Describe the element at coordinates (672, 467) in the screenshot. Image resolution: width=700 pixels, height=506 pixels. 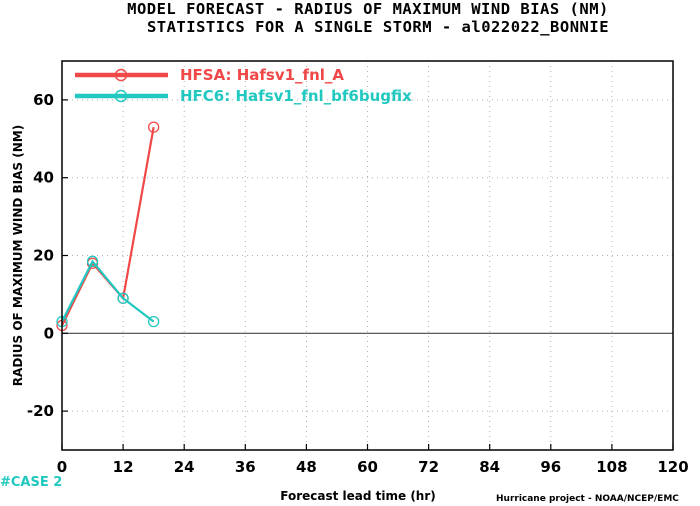
I see `x-tick-label: 120` at that location.